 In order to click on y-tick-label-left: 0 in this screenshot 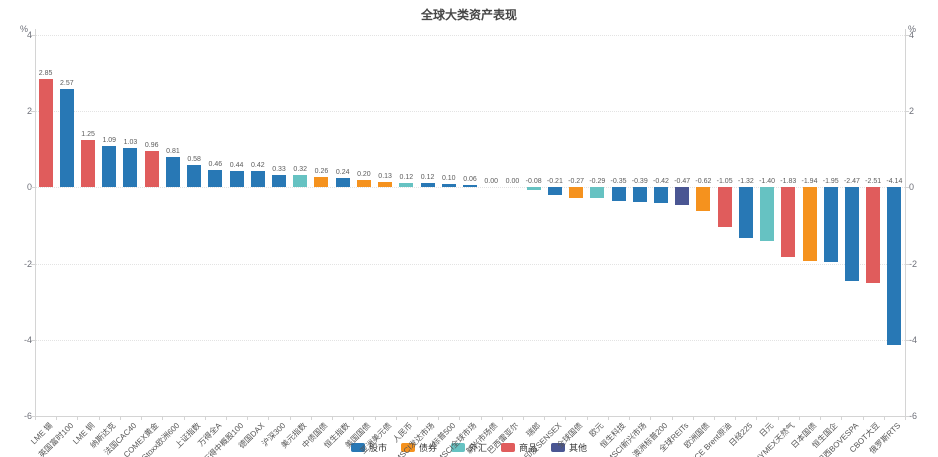, I will do `click(29, 187)`.